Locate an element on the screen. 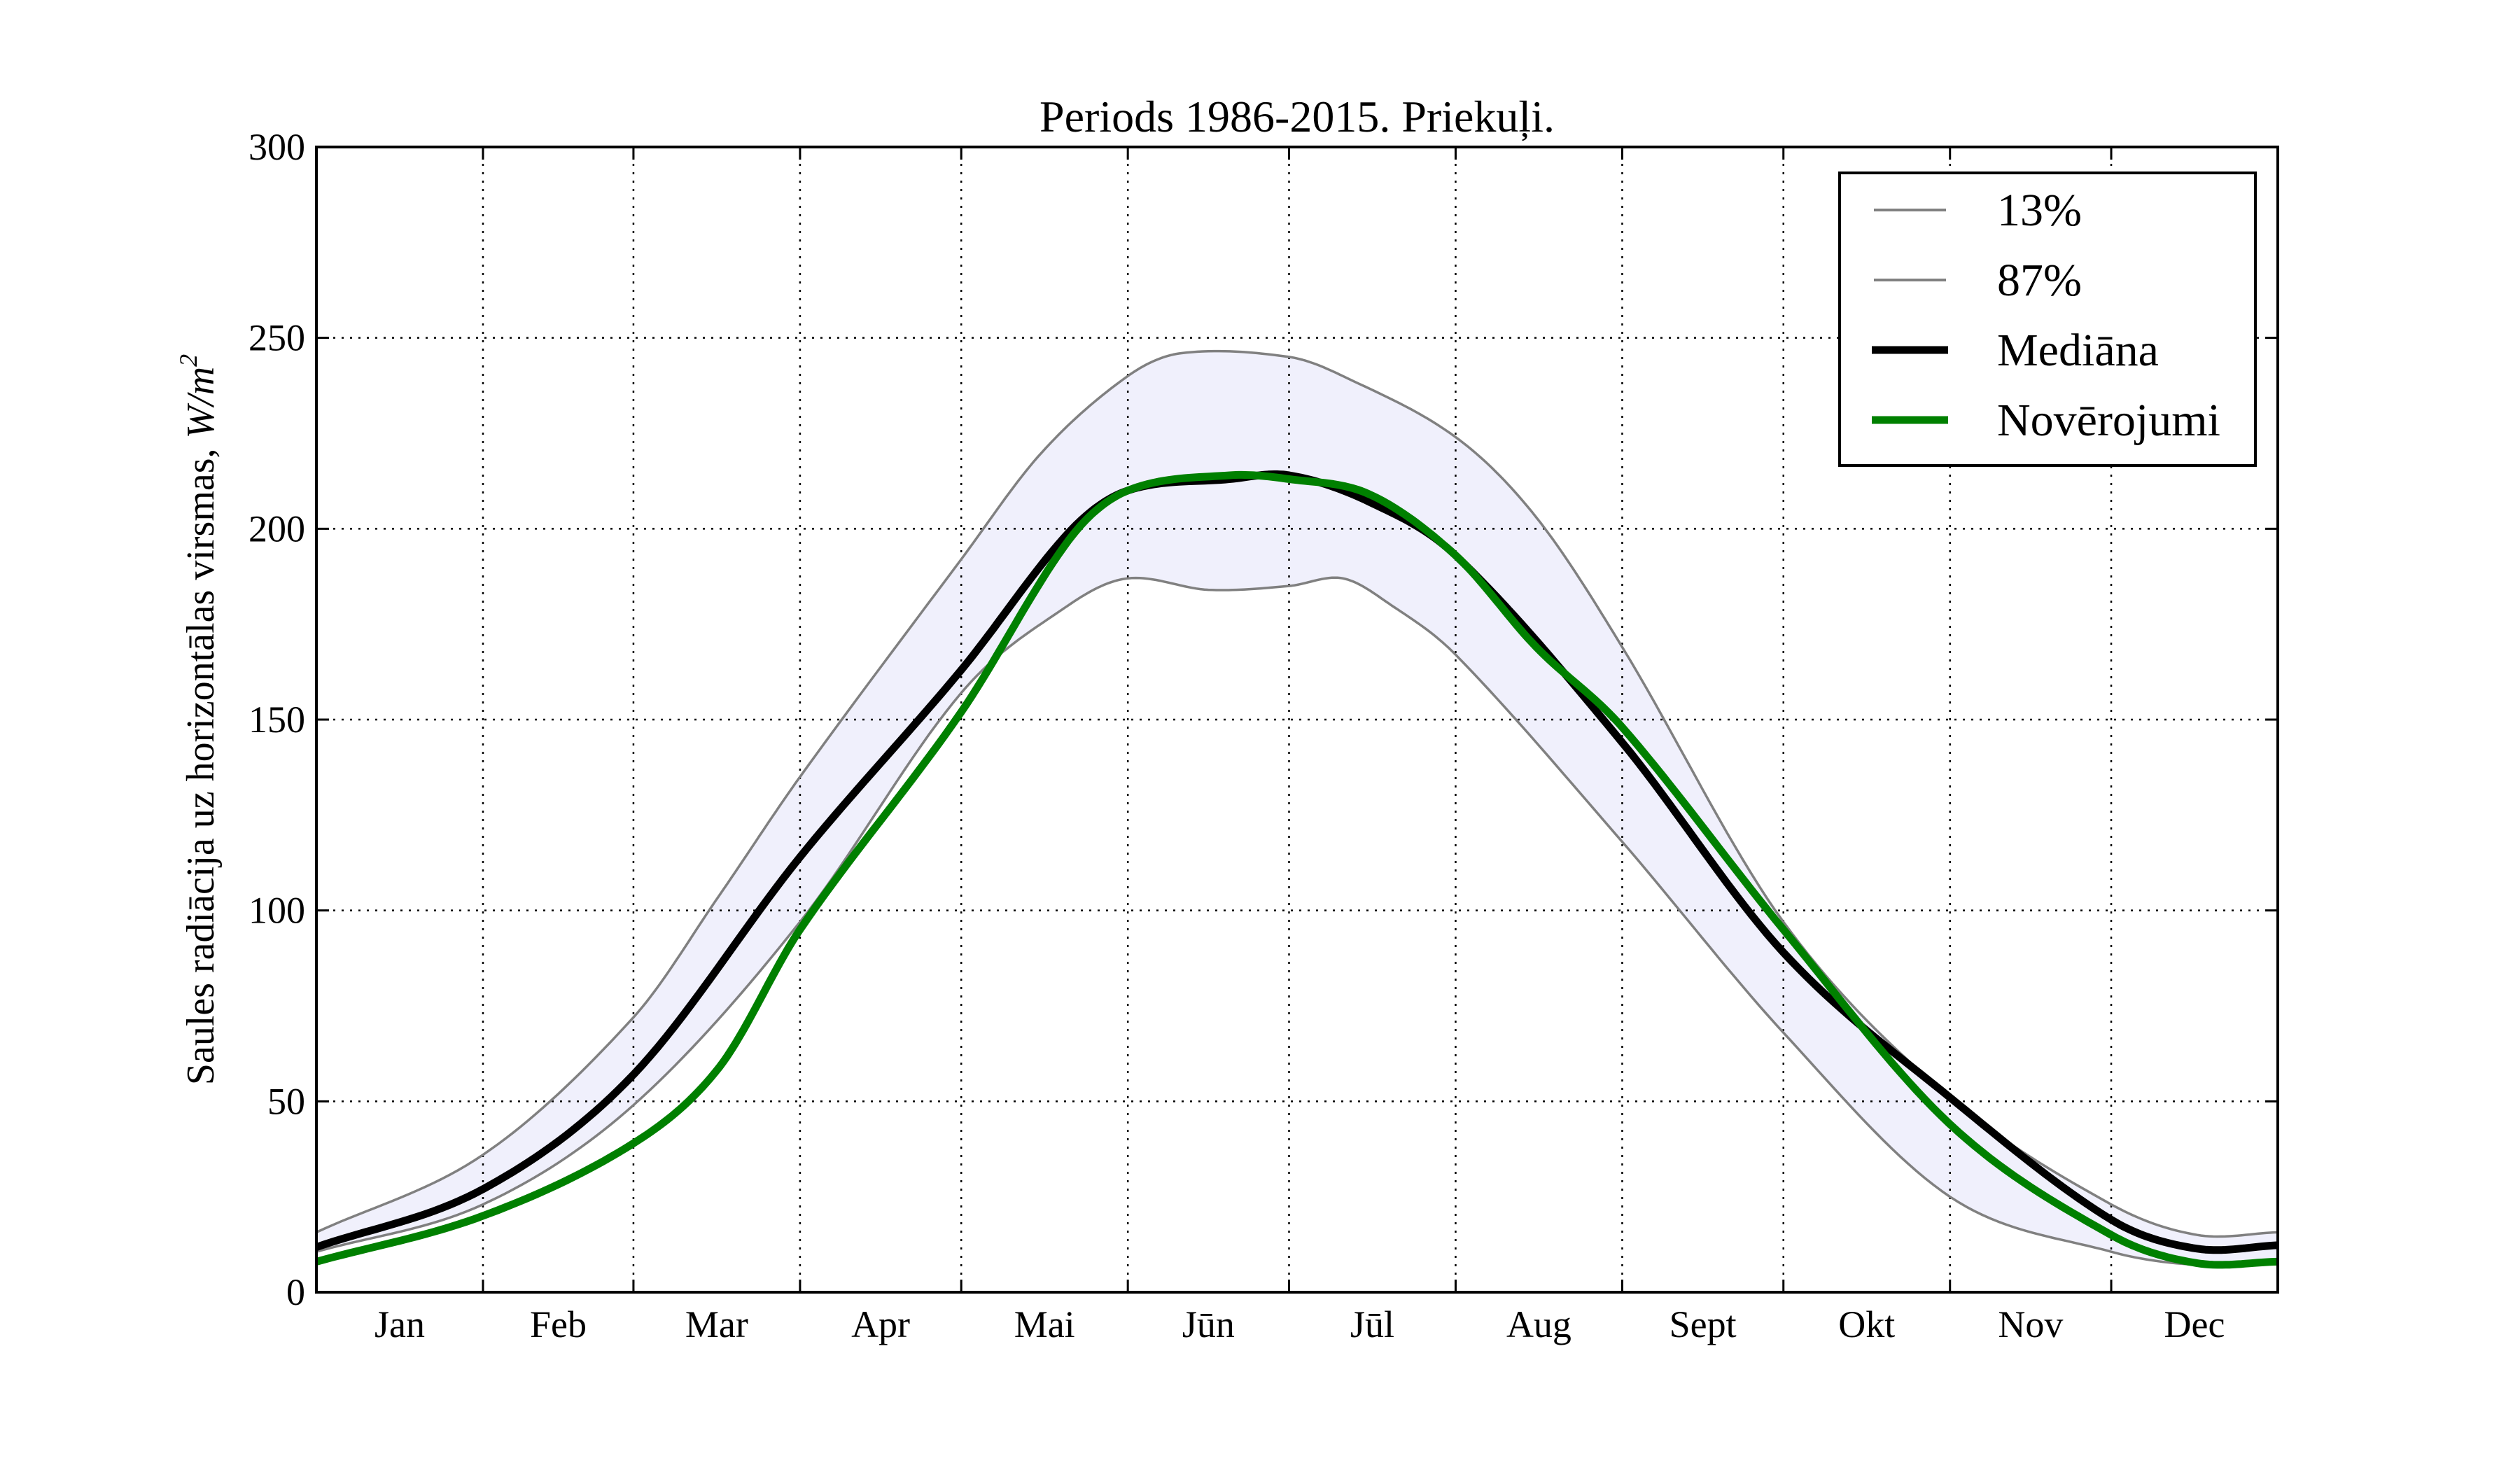 The width and height of the screenshot is (2520, 1470). legend-label-13: 13% is located at coordinates (2039, 210).